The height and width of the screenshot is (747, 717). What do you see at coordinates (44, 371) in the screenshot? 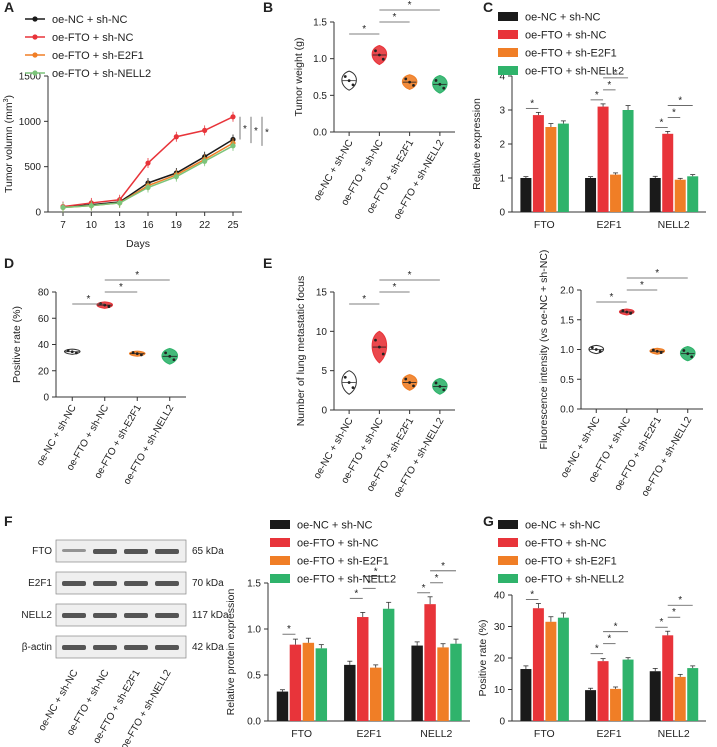
I see `panel-d-y-tick-label: 20` at bounding box center [44, 371].